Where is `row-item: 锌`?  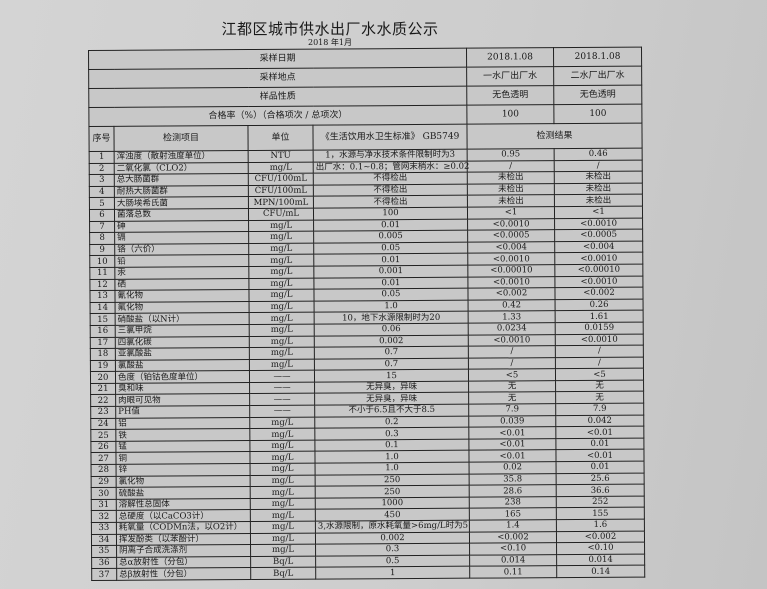 row-item: 锌 is located at coordinates (183, 469).